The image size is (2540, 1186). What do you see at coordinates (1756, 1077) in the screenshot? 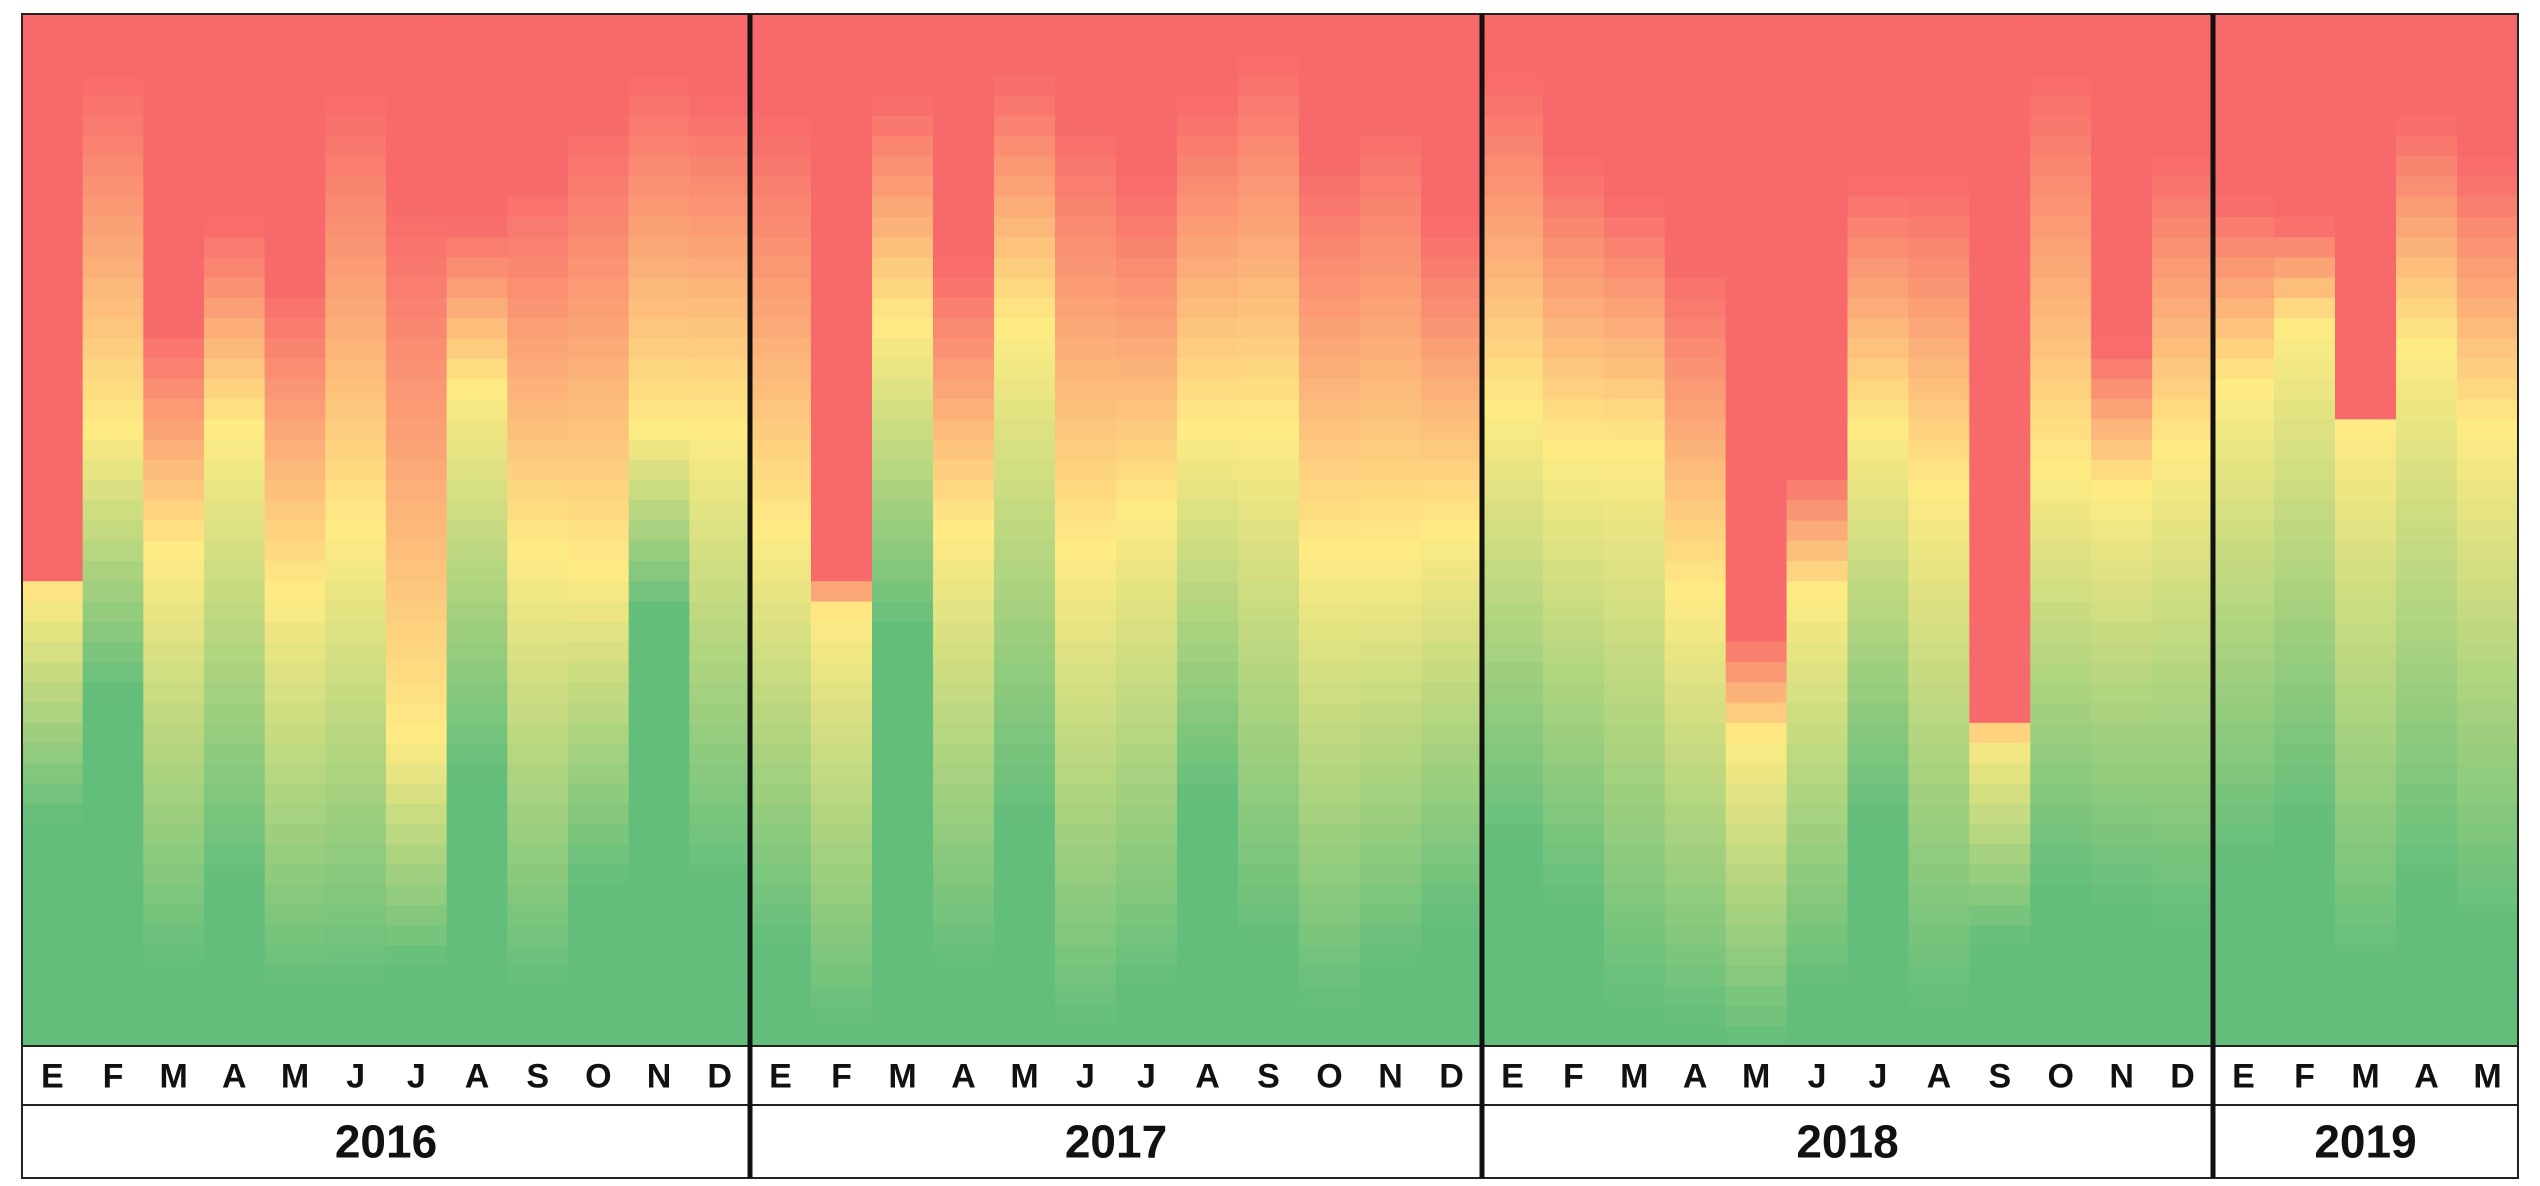
I see `month-tick-label: M` at bounding box center [1756, 1077].